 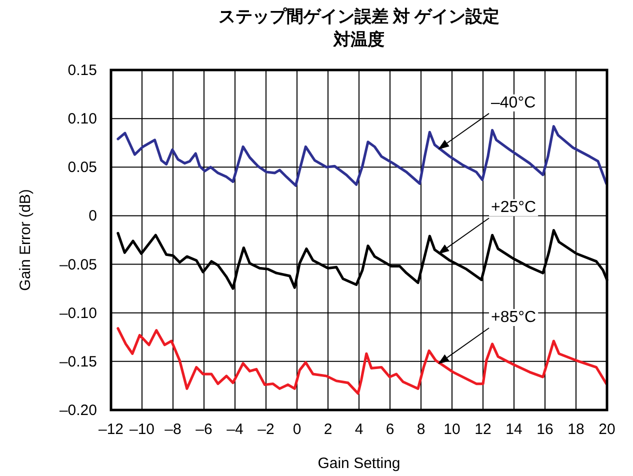 What do you see at coordinates (359, 429) in the screenshot?
I see `x-tick-label: 4` at bounding box center [359, 429].